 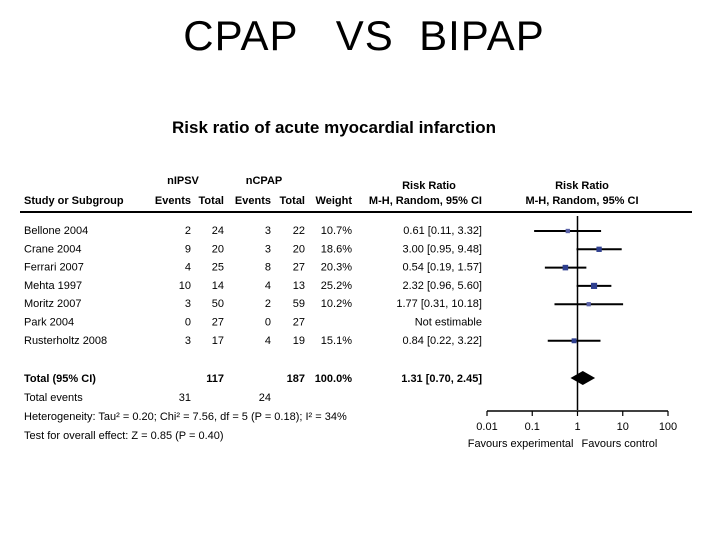 I want to click on weight-value: 25.2%, so click(x=336, y=286).